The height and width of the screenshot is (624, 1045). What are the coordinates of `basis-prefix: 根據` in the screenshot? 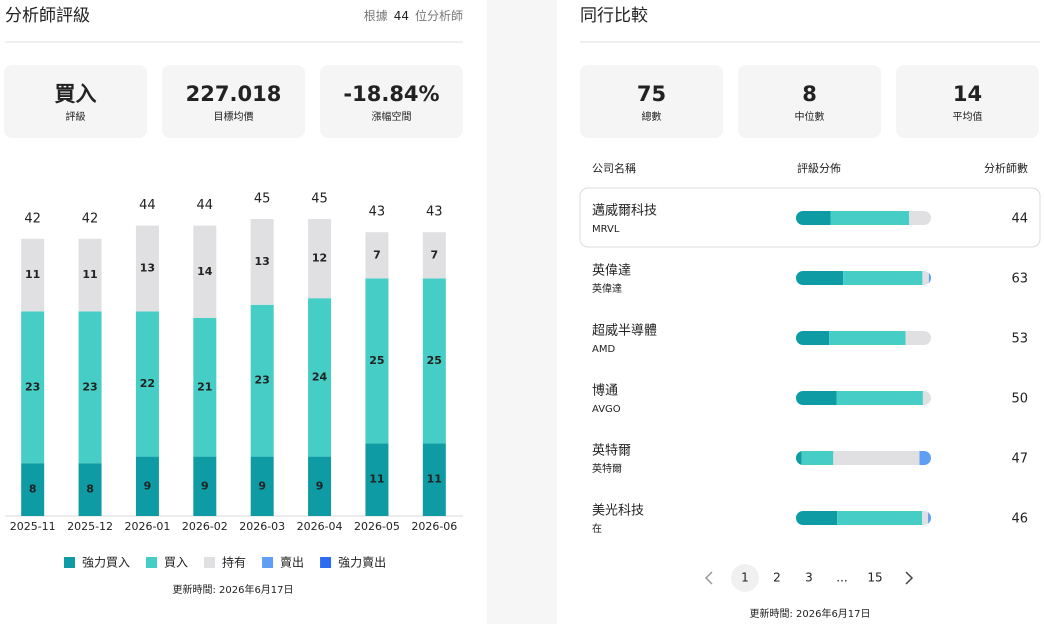 It's located at (376, 16).